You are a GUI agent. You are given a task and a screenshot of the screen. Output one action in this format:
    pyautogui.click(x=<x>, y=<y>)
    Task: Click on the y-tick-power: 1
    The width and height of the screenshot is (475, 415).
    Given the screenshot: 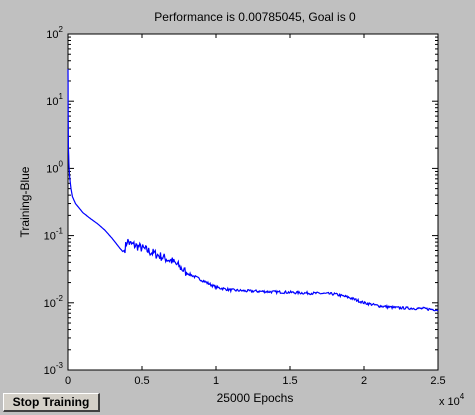 What is the action you would take?
    pyautogui.click(x=61, y=96)
    